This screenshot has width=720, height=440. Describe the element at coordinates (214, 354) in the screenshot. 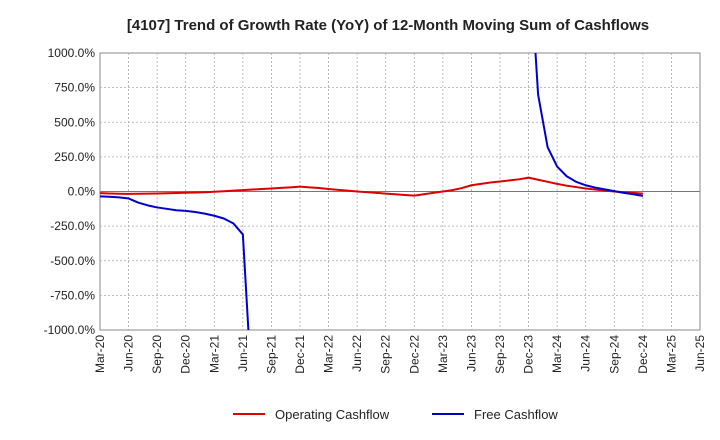

I see `x-tick-label: Mar-21` at that location.